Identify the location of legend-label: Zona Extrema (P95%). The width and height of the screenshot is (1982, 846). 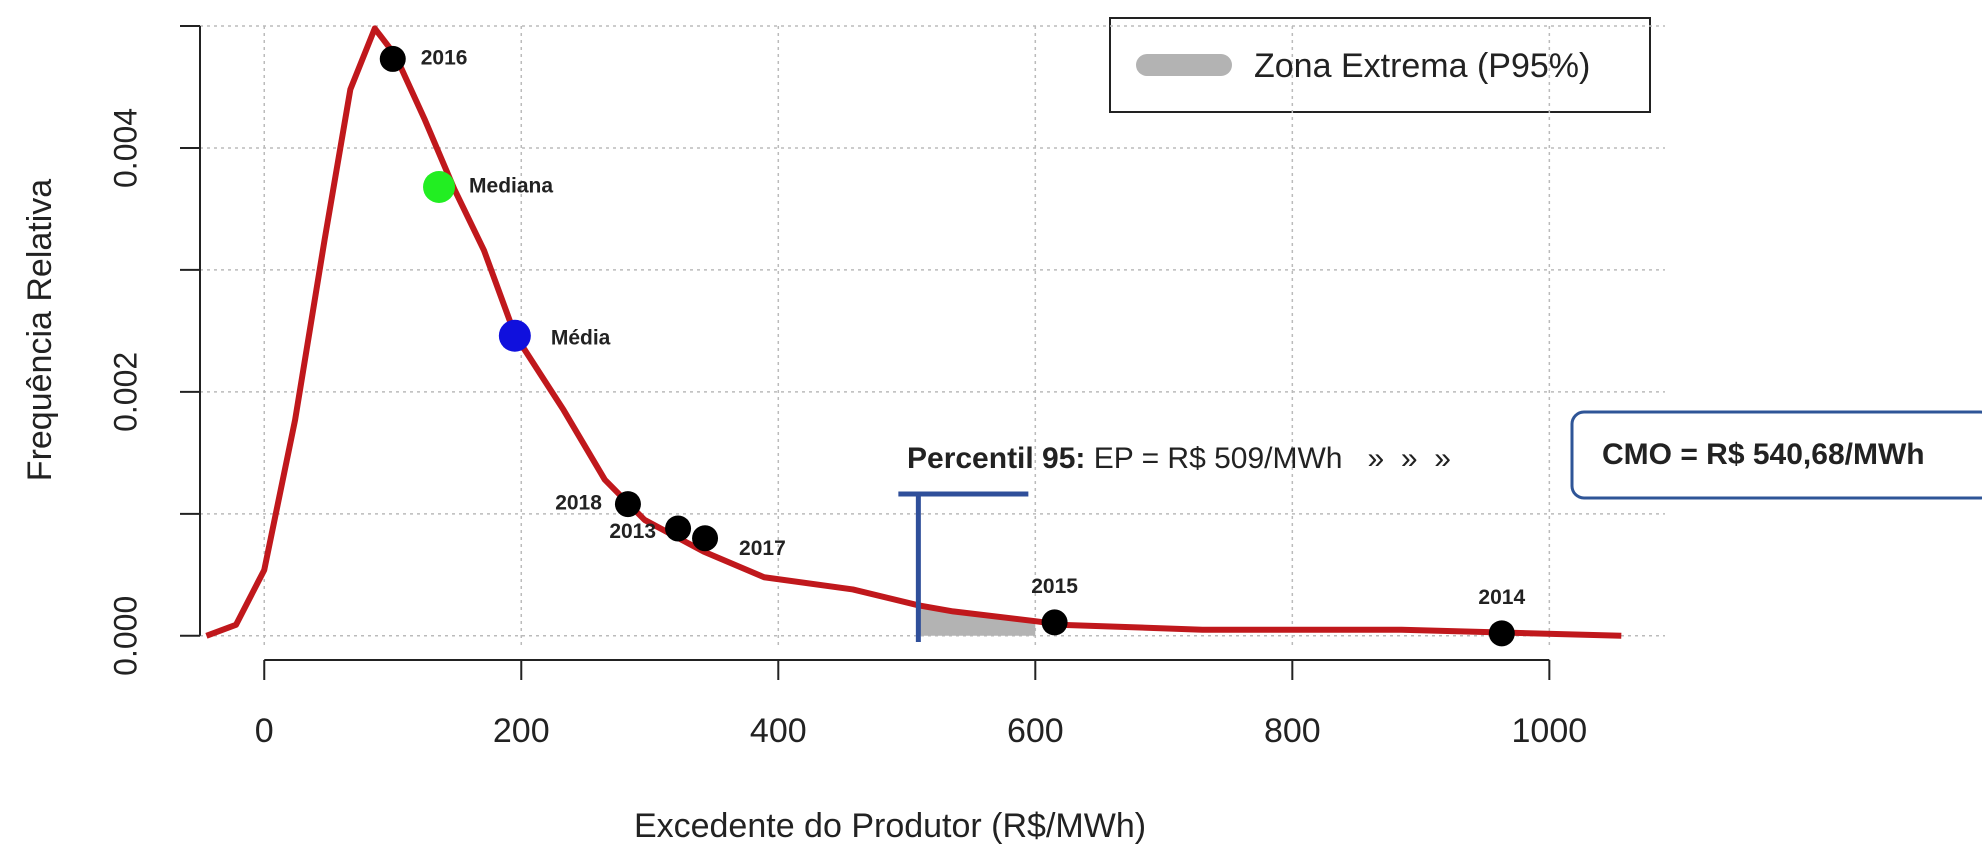
(1422, 66).